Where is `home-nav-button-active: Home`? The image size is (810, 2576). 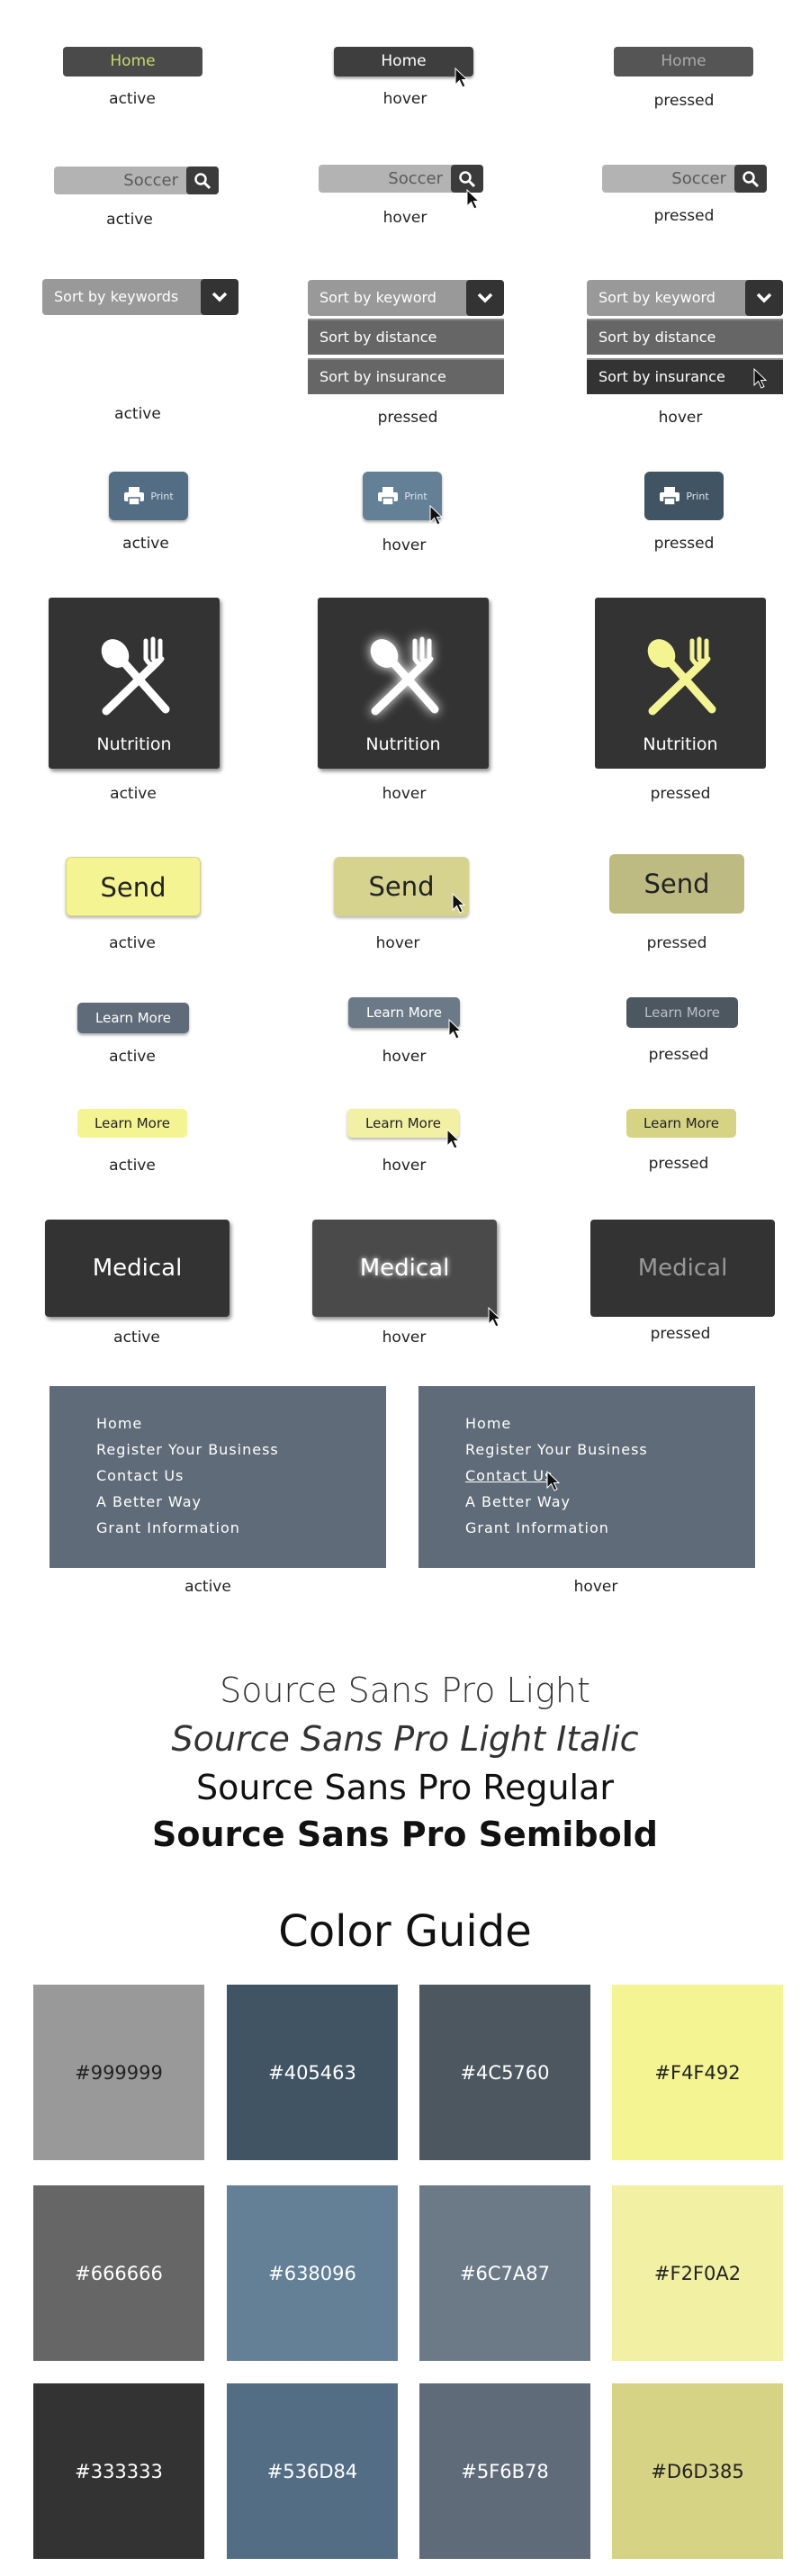
home-nav-button-active: Home is located at coordinates (132, 62).